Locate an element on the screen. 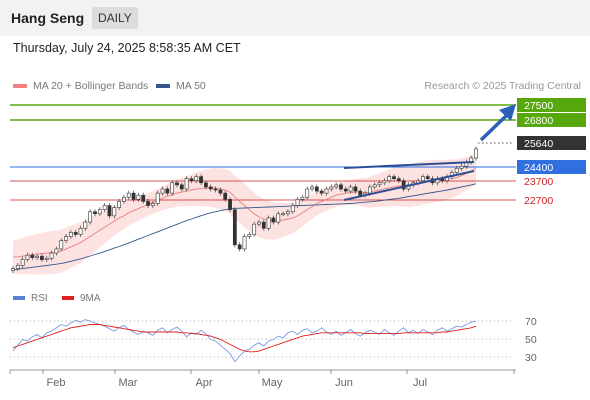  legend-bollinger-swatch is located at coordinates (20, 86).